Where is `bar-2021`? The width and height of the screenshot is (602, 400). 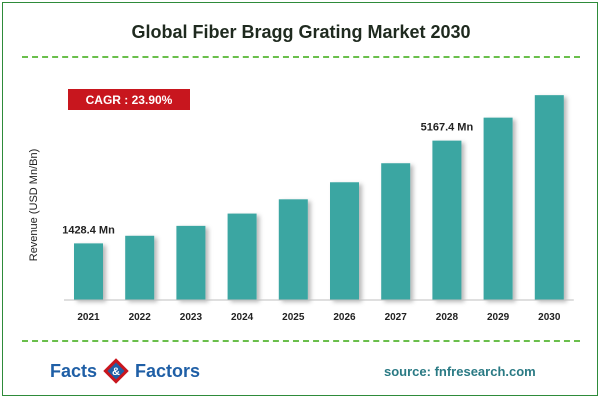 bar-2021 is located at coordinates (88, 271).